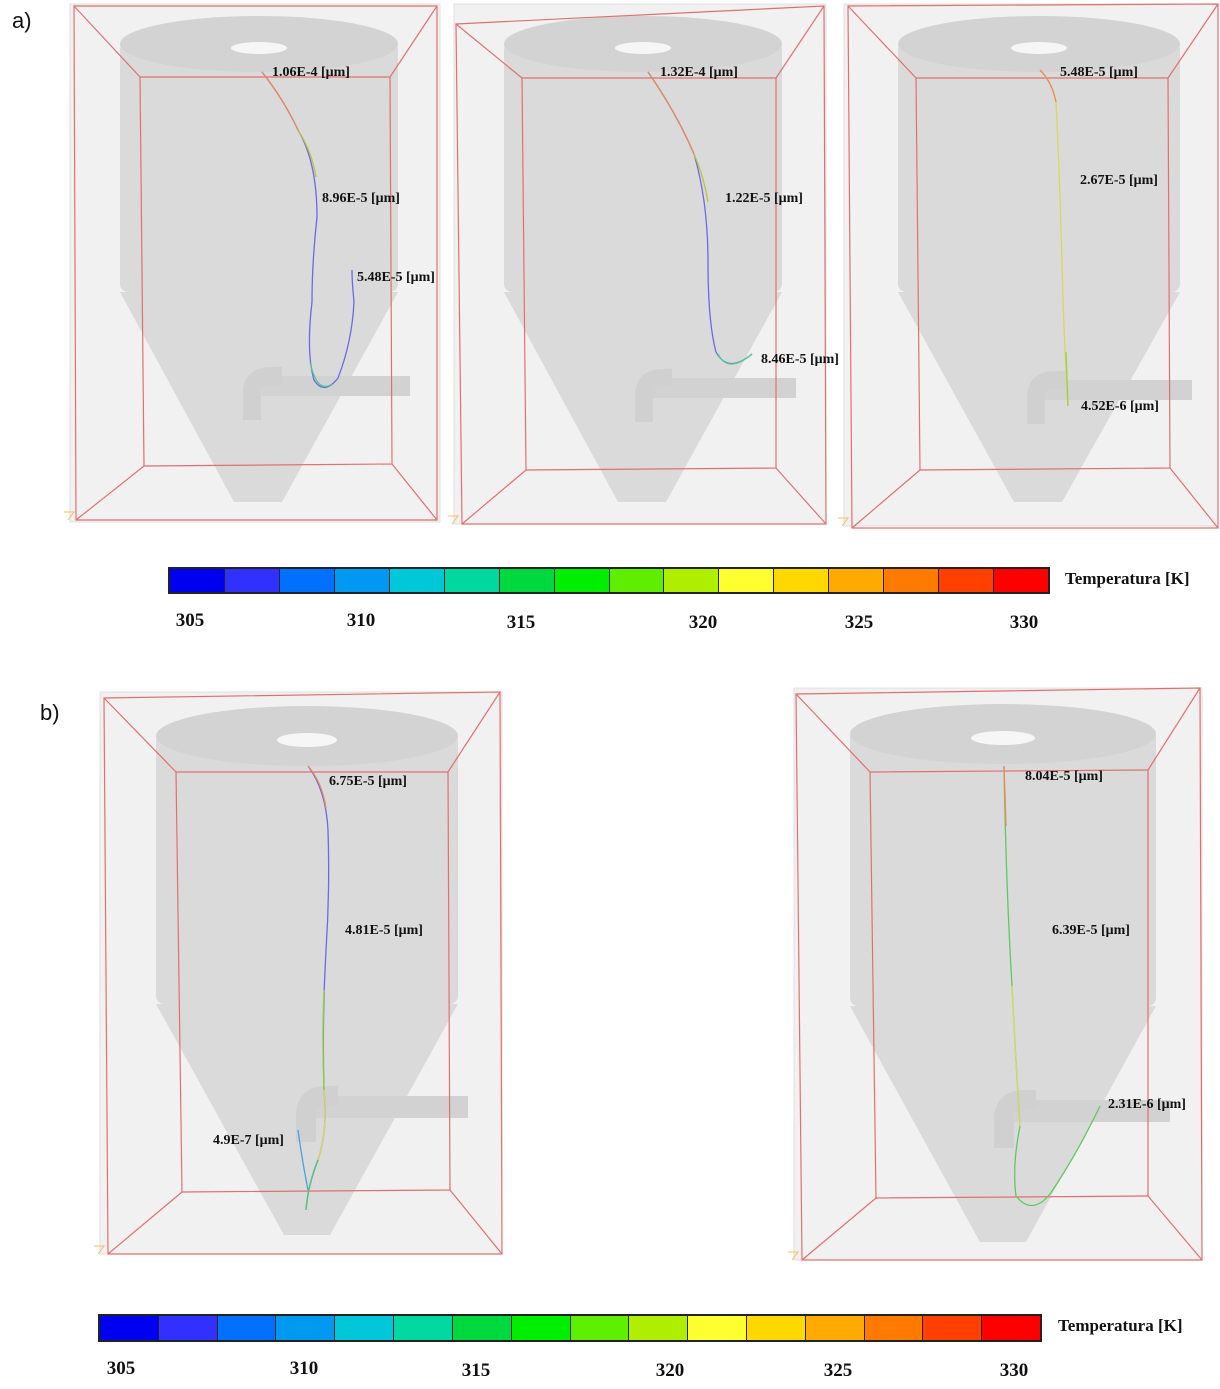  I want to click on panel-label-b: b), so click(50, 712).